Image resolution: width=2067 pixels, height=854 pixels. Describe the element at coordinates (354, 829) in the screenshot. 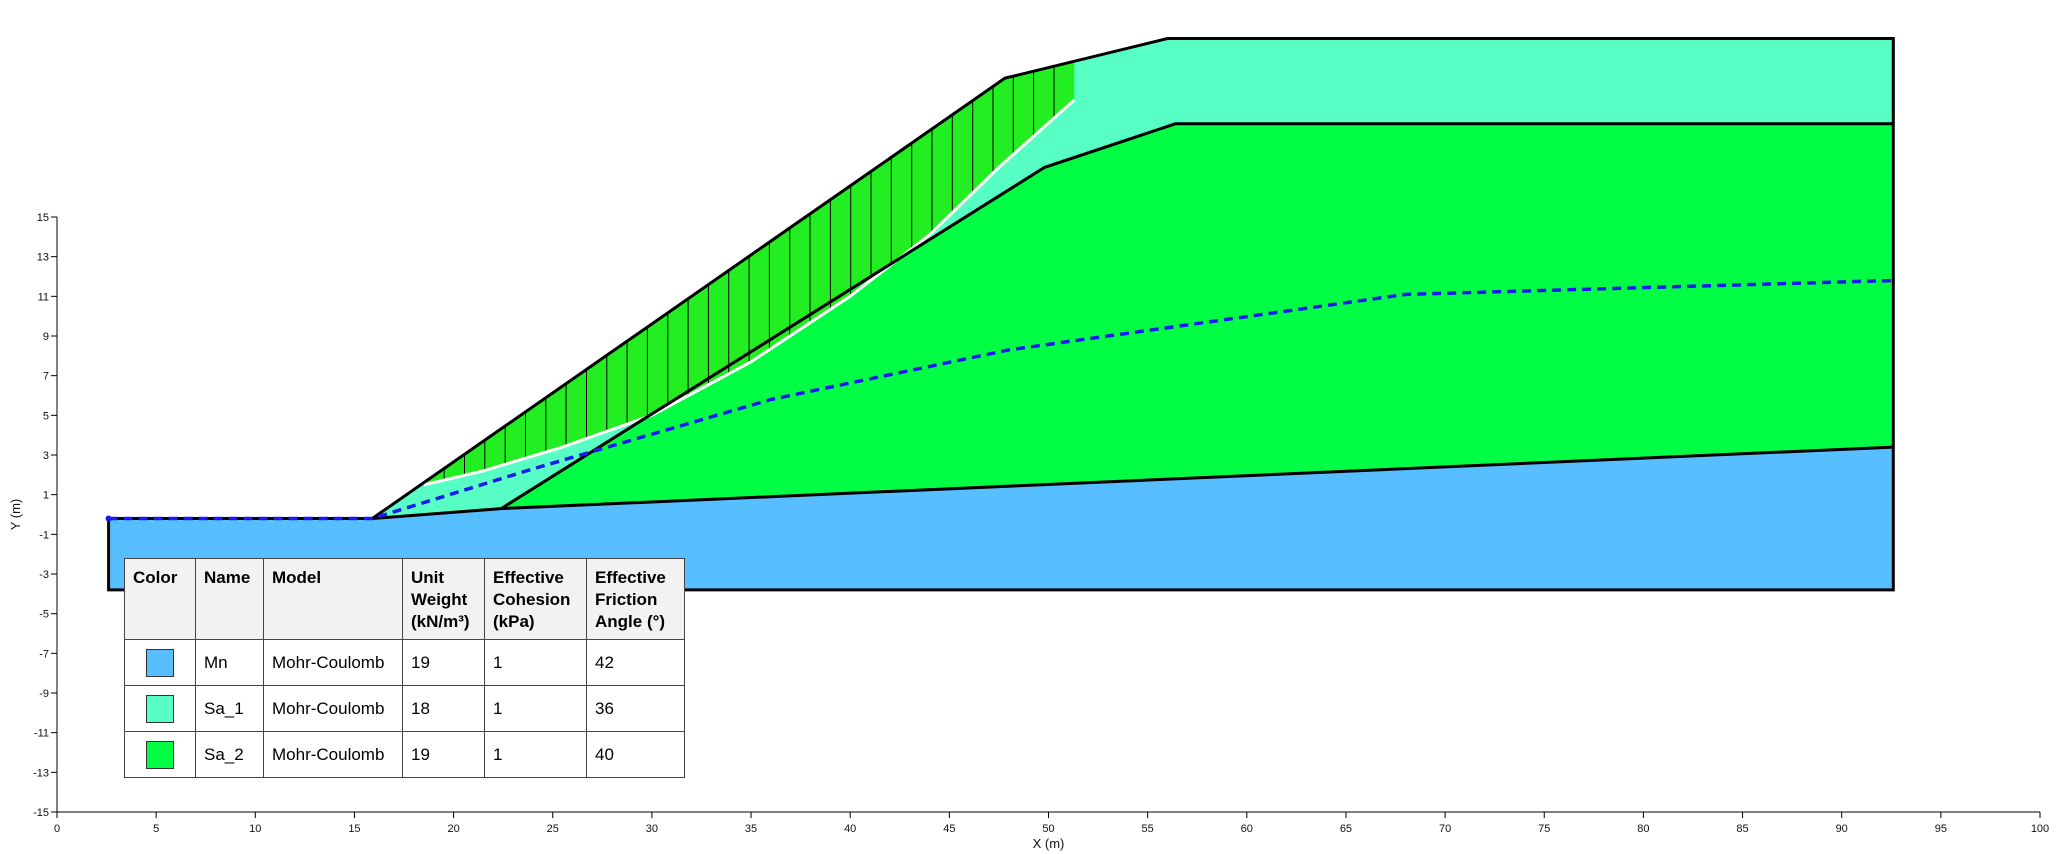

I see `x-tick-label: 15` at that location.